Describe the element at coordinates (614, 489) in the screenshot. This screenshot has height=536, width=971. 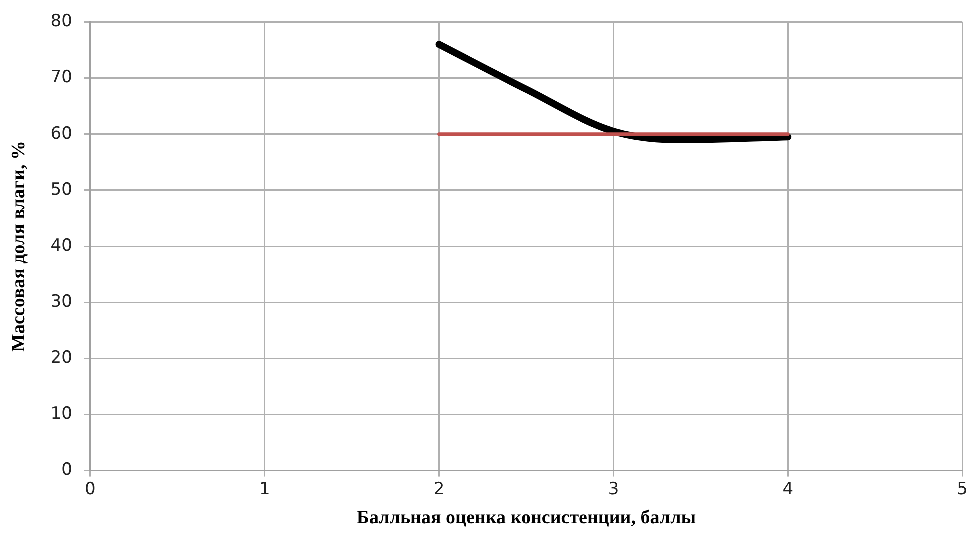
I see `x-tick-label: 3` at that location.